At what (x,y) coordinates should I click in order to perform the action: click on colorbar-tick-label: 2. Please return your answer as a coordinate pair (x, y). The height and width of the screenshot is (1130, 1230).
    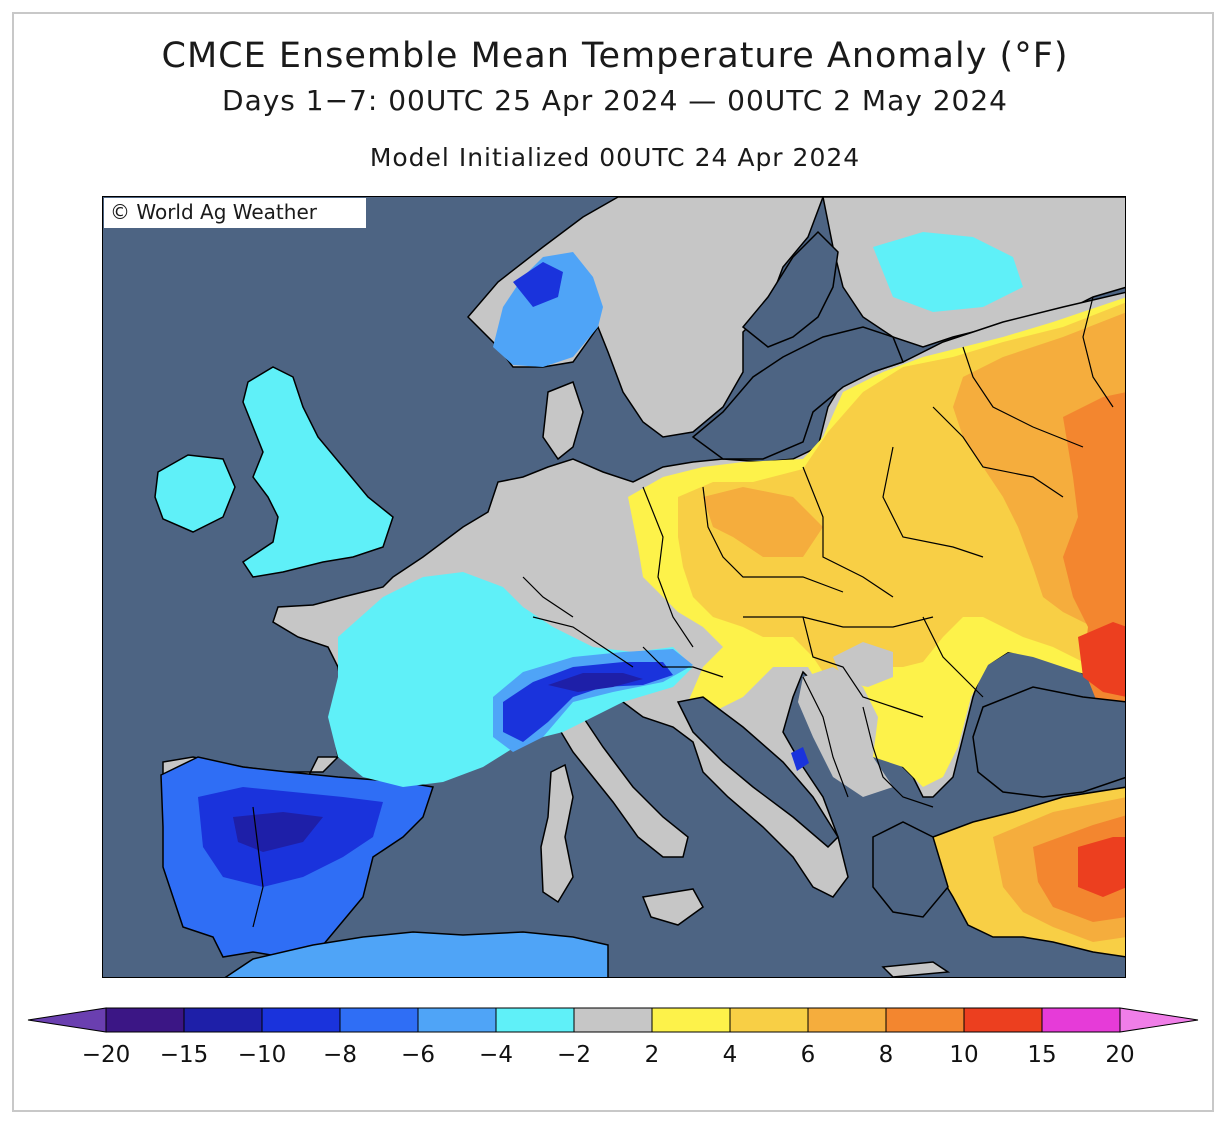
    Looking at the image, I should click on (652, 1055).